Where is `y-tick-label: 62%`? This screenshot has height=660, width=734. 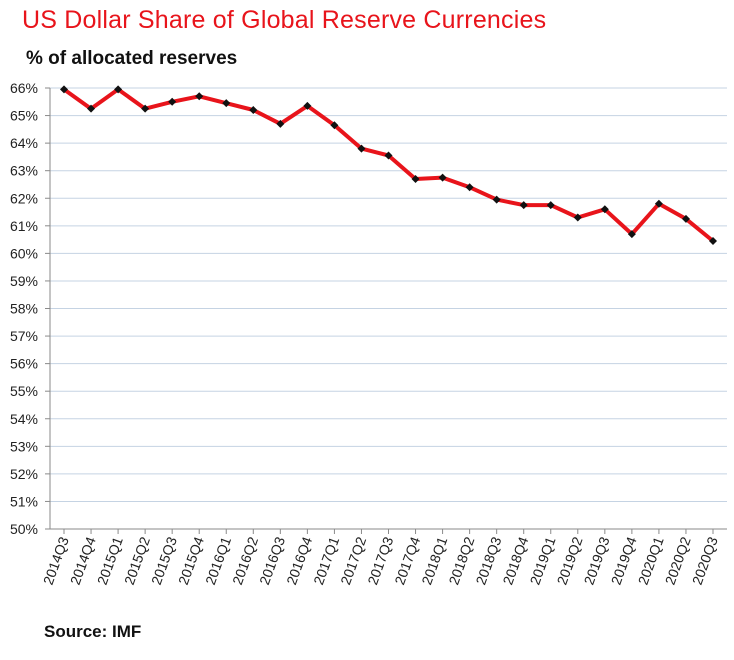 y-tick-label: 62% is located at coordinates (24, 198).